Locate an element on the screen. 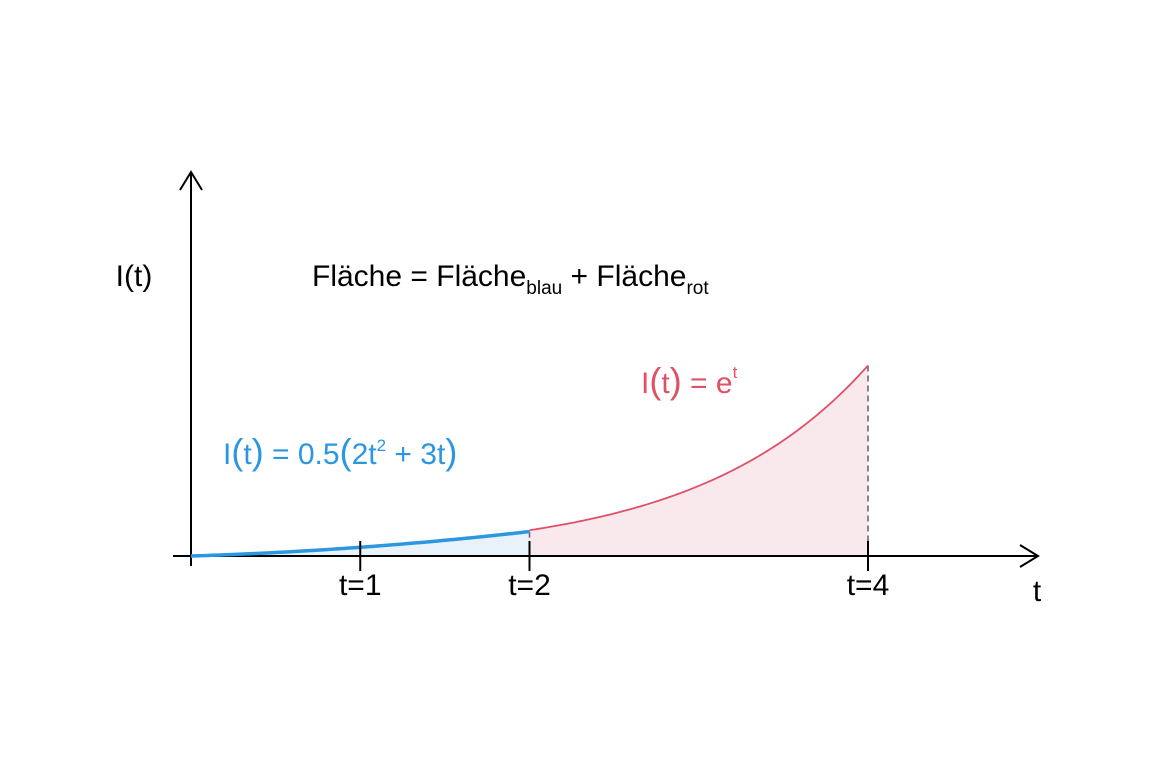 This screenshot has height=768, width=1152. blue-formula-rest: + 3t is located at coordinates (416, 454).